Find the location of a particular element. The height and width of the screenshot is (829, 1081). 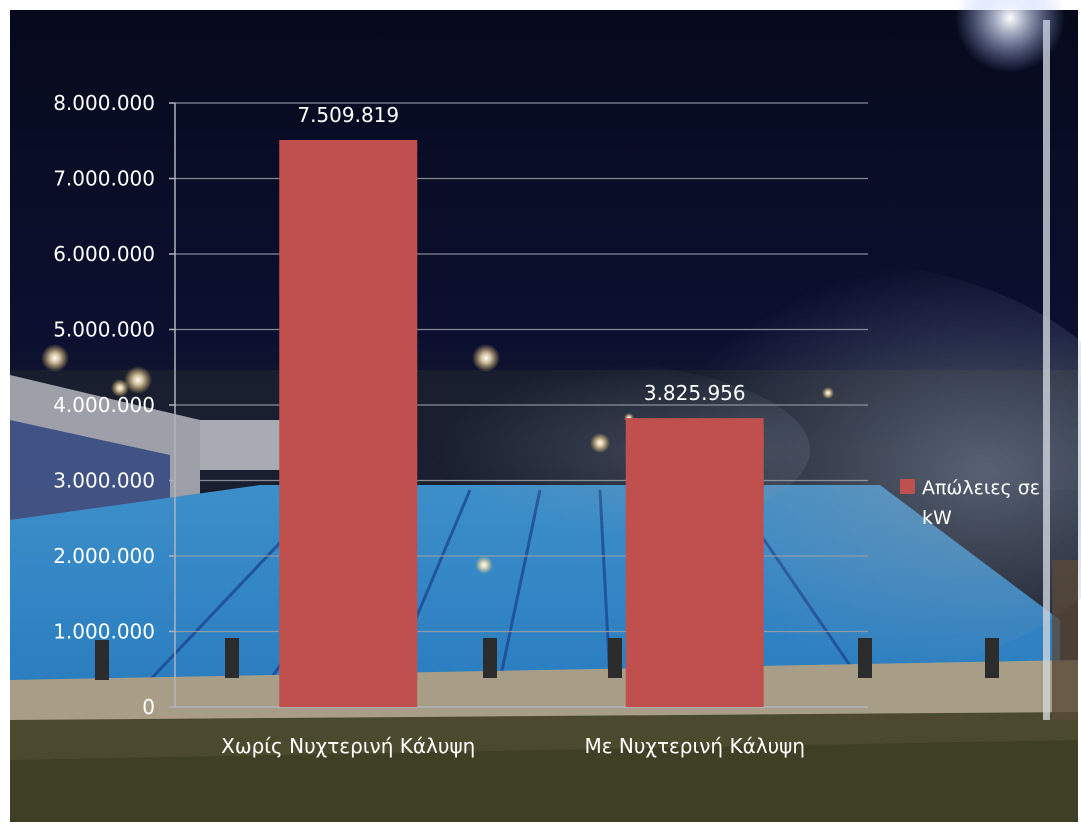

x-tick-label: Με Νυχτερινή Κάλυψη is located at coordinates (694, 746).